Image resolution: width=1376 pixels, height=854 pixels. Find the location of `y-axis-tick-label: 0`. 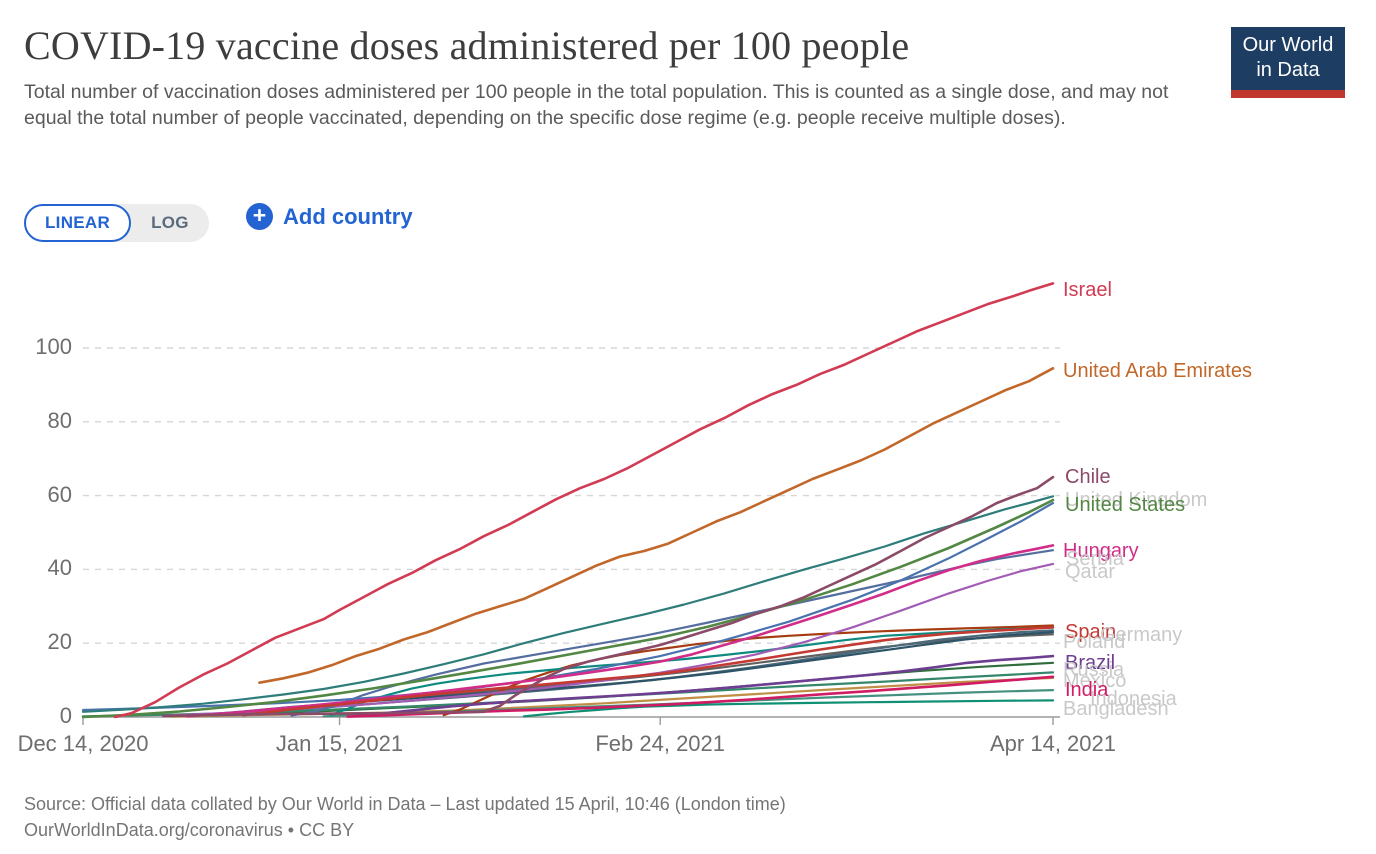

y-axis-tick-label: 0 is located at coordinates (65, 715).